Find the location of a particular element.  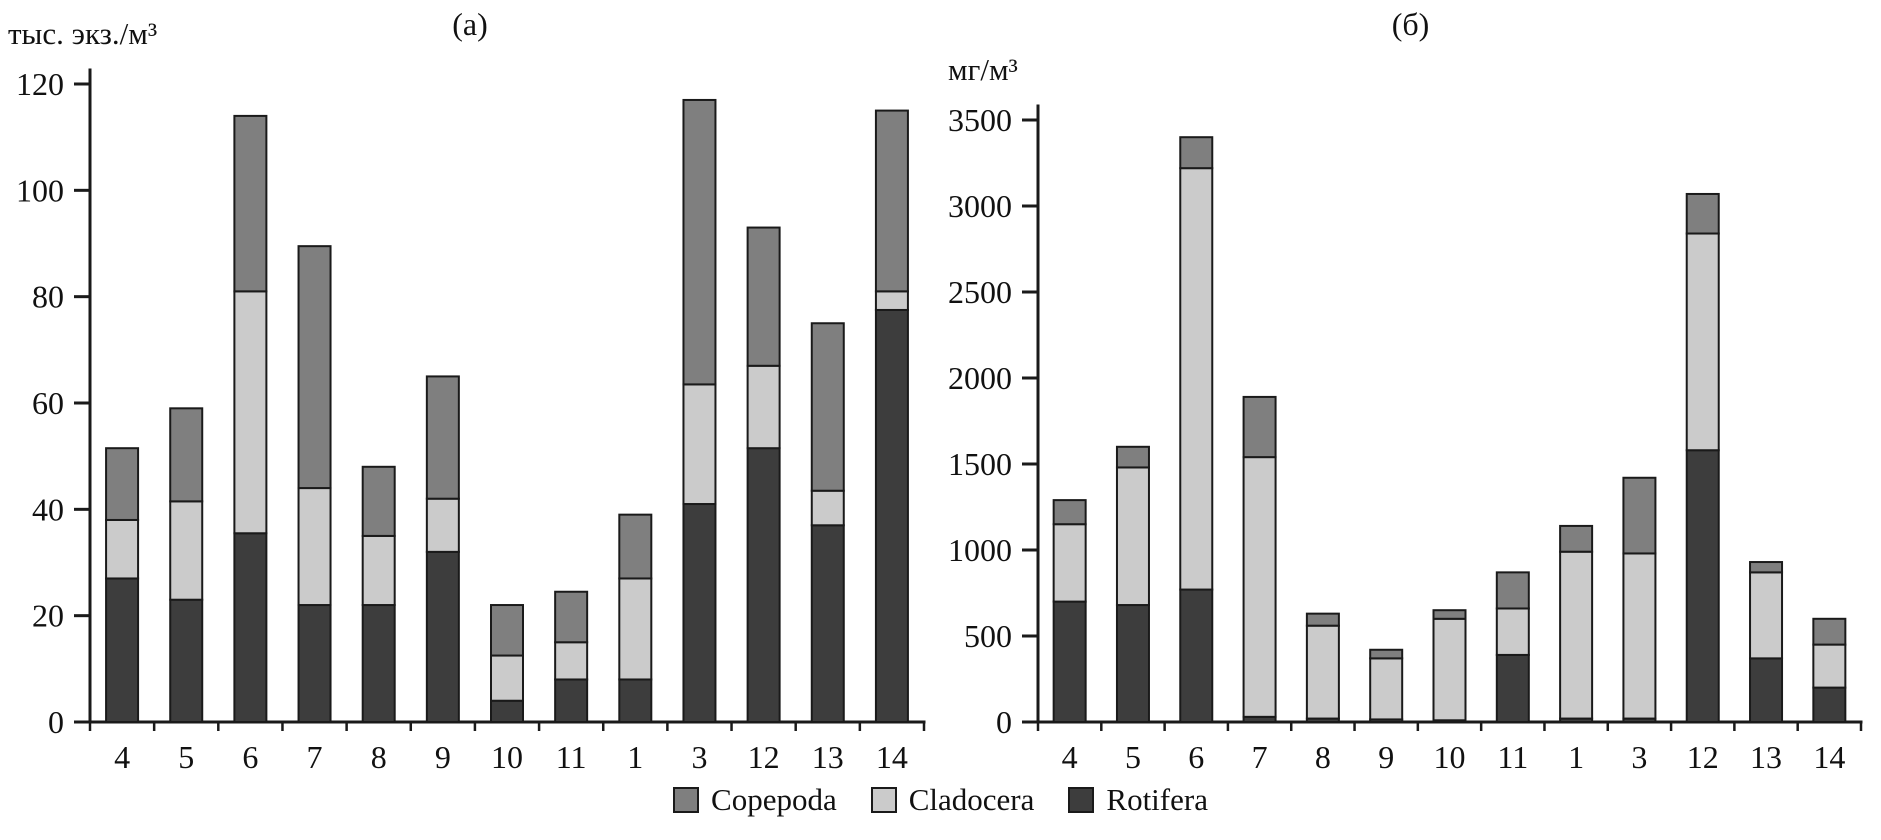

y-tick-label: 60 is located at coordinates (48, 403).